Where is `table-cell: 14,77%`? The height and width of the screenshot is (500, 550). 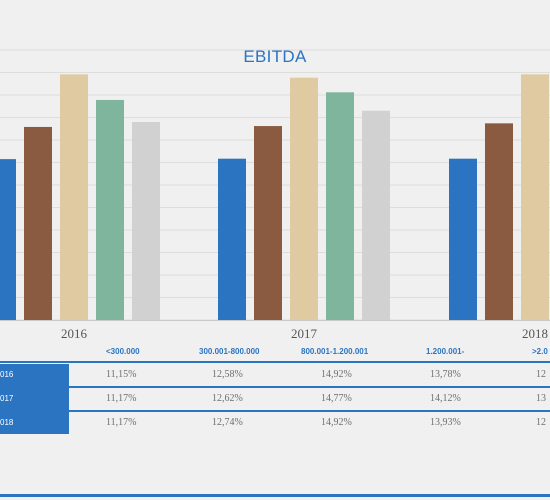
table-cell: 14,77% is located at coordinates (336, 398).